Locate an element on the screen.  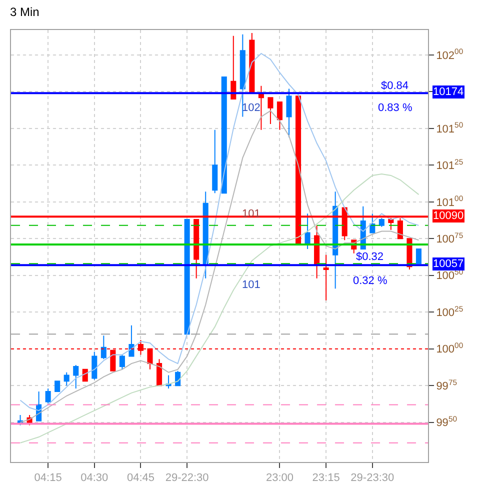
annotation: 101 is located at coordinates (251, 285).